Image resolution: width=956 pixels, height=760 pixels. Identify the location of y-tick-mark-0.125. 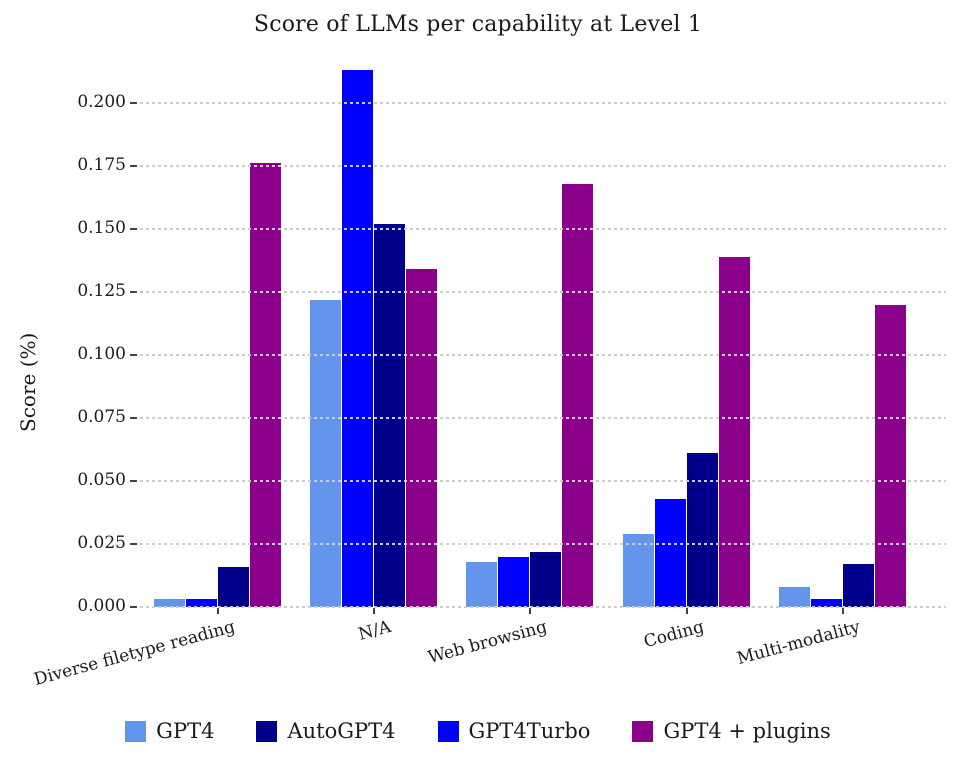
(133, 292).